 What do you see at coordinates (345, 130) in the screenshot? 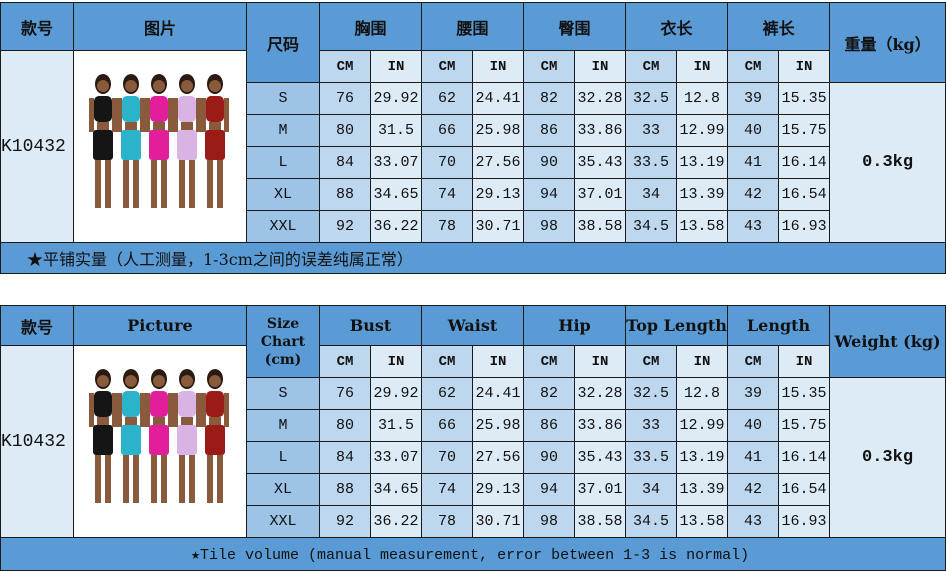
I see `measurement-cell: 80` at bounding box center [345, 130].